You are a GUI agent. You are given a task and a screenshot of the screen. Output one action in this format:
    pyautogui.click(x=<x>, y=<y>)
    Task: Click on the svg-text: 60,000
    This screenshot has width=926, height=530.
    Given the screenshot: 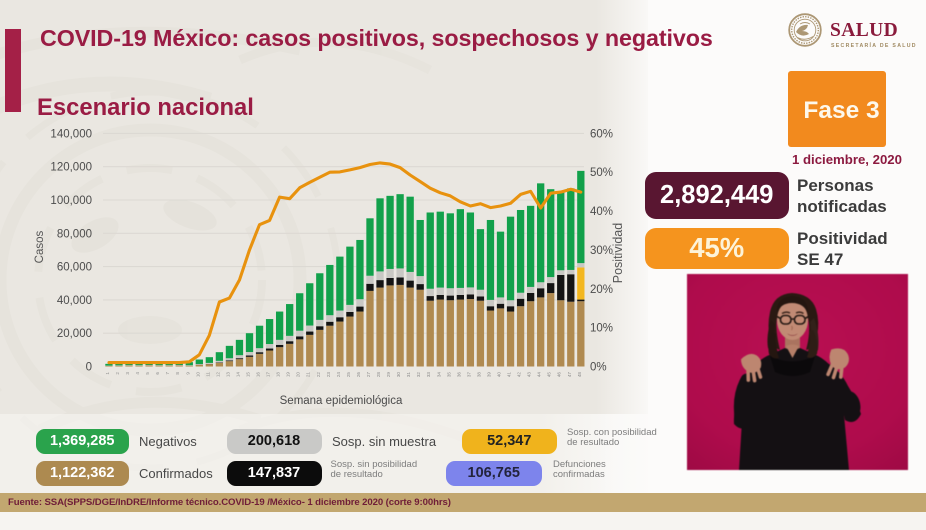 What is the action you would take?
    pyautogui.click(x=74, y=268)
    